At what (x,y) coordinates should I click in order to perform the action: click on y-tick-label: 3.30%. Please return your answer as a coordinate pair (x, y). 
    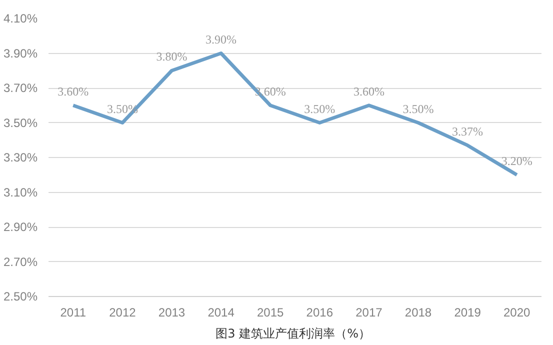
    Looking at the image, I should click on (20, 157).